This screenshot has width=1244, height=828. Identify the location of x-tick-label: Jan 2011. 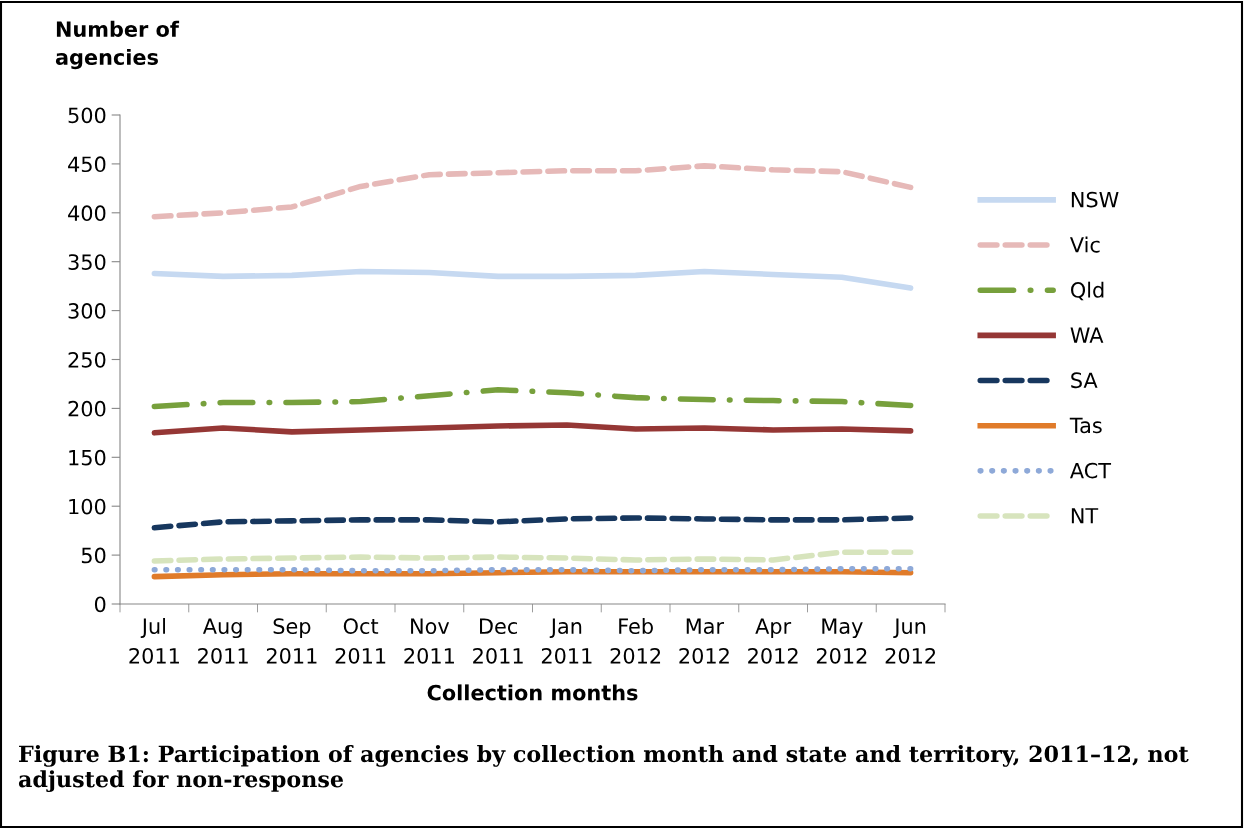
(566, 641).